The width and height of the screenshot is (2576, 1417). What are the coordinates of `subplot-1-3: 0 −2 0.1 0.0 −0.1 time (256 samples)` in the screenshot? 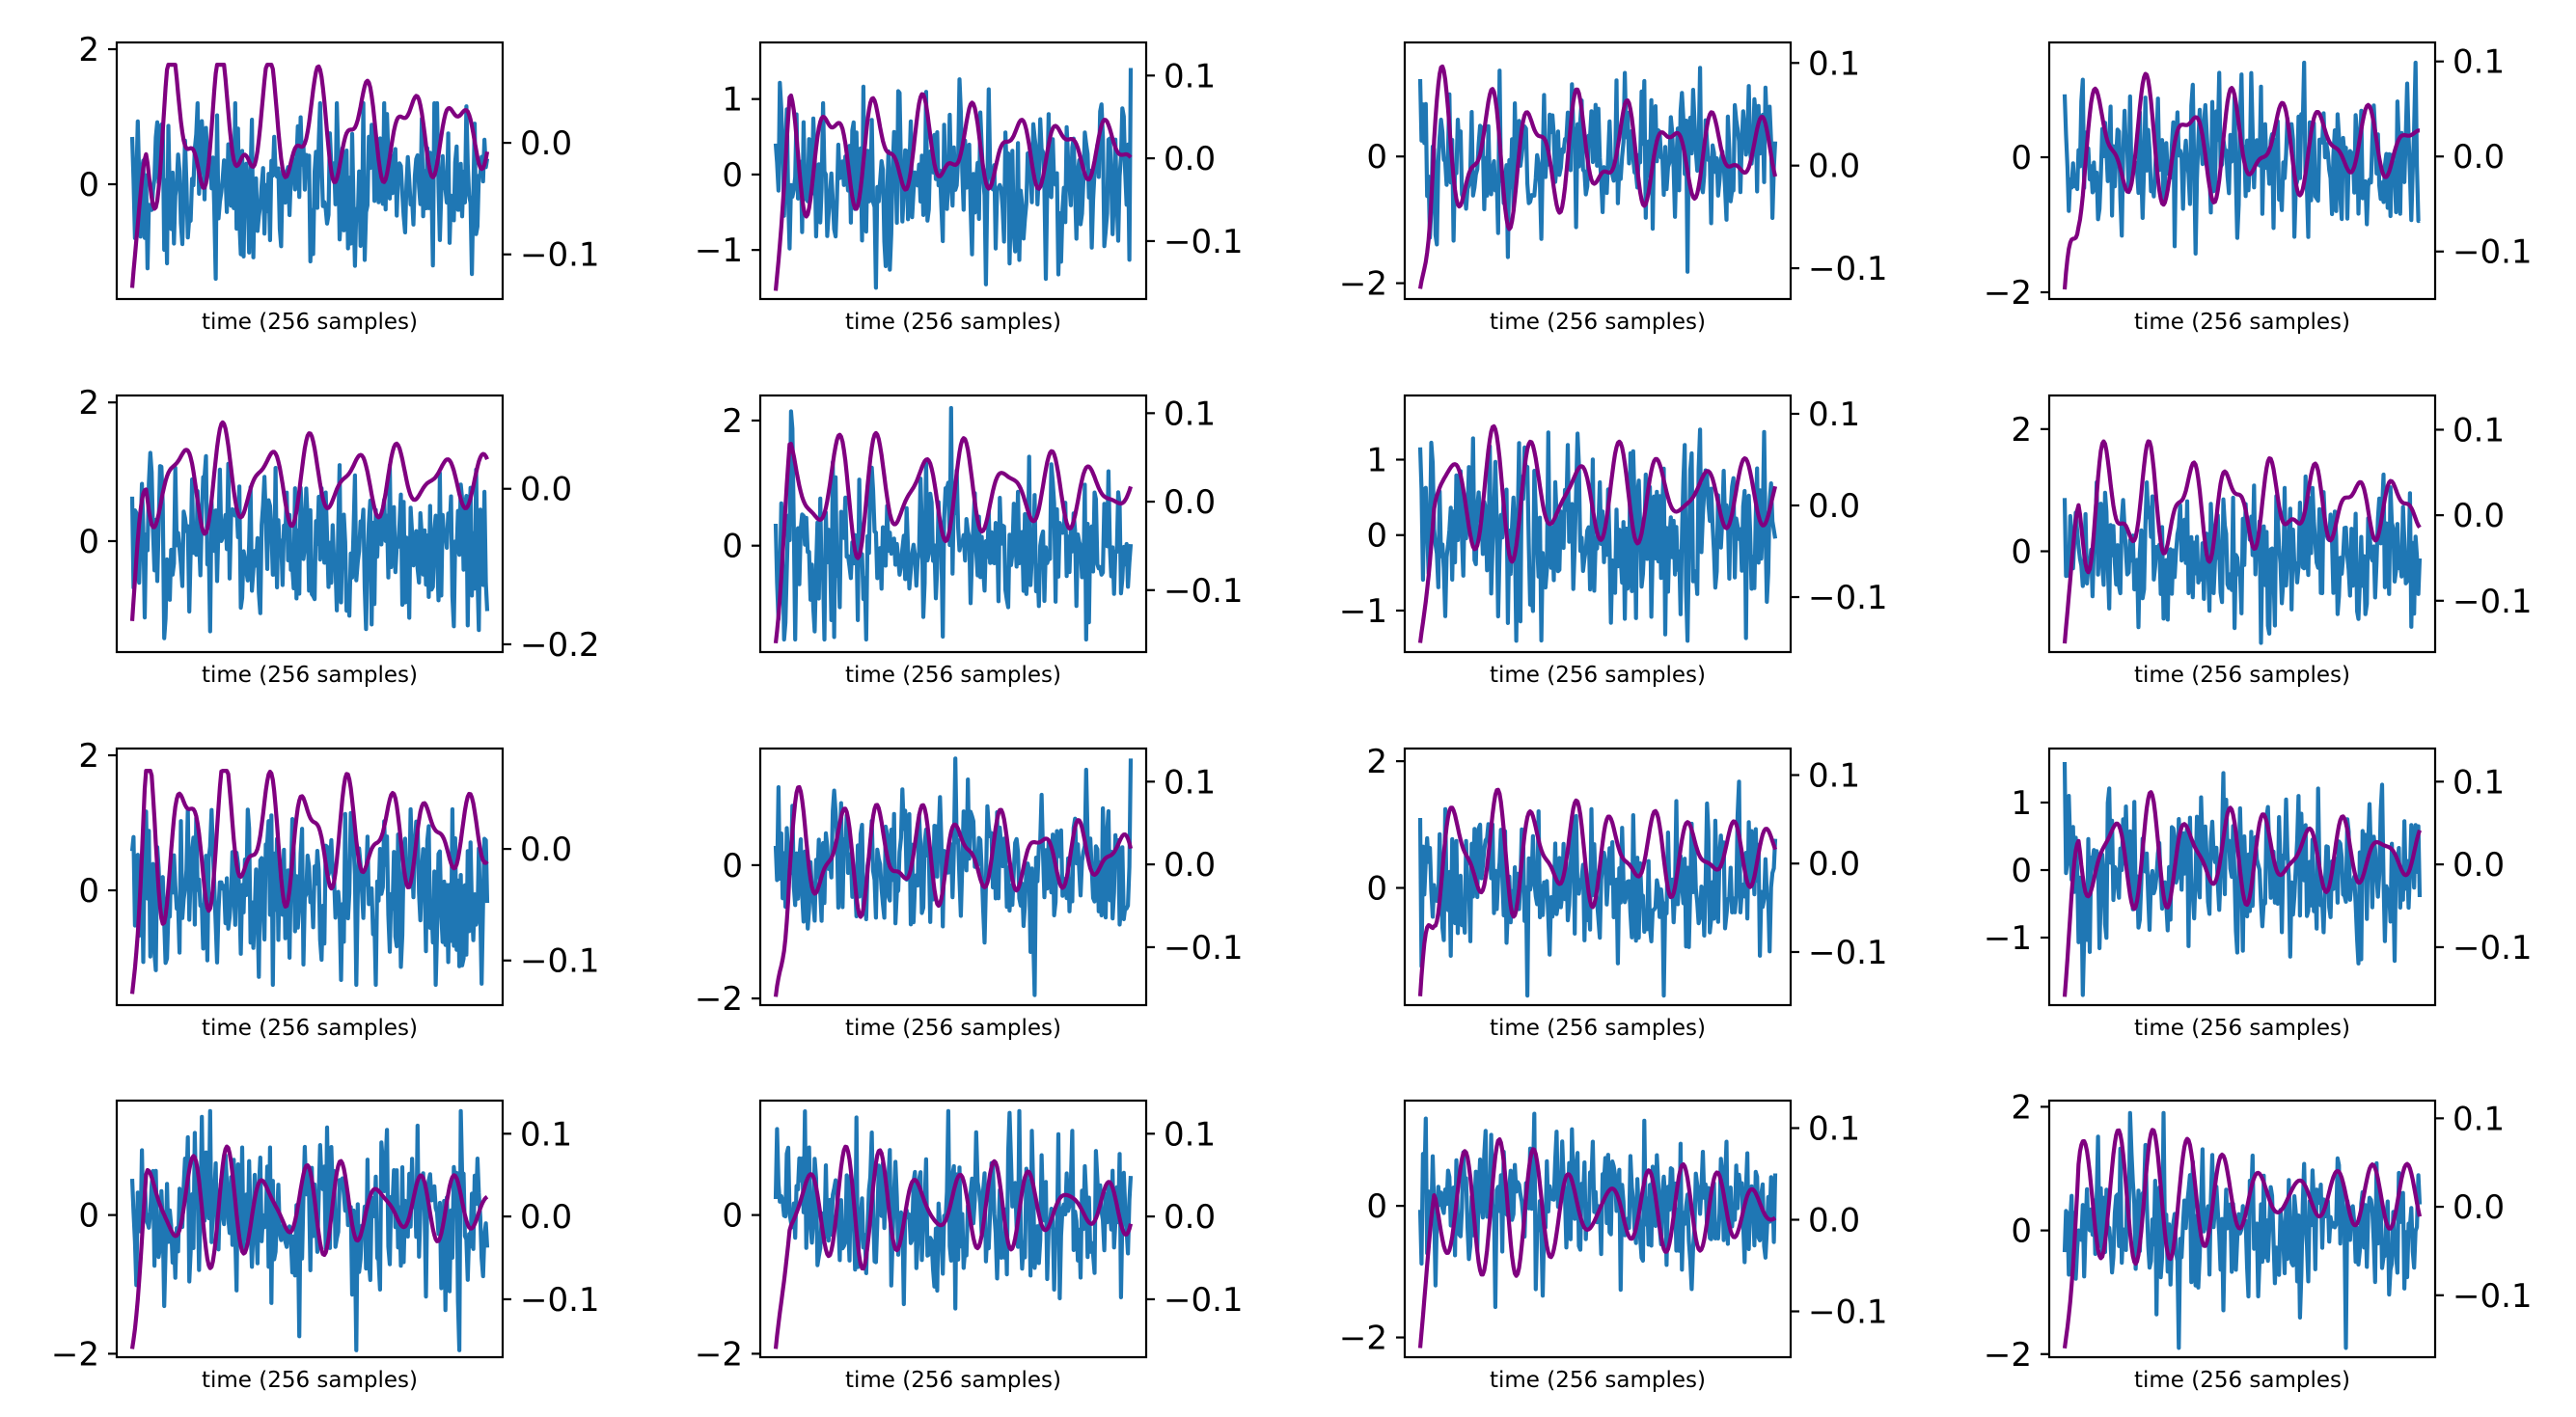 It's located at (1614, 188).